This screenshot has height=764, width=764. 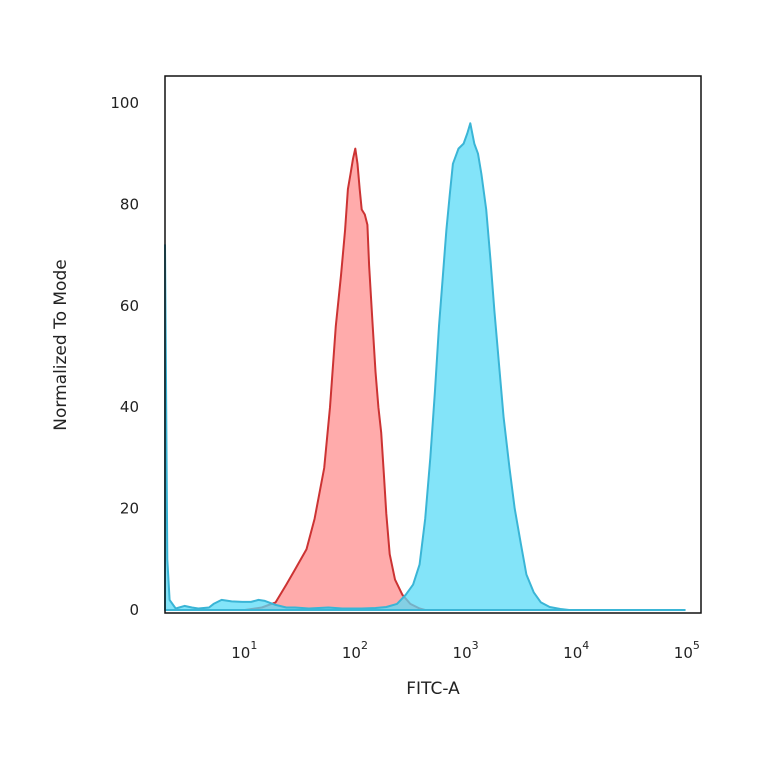 What do you see at coordinates (124, 103) in the screenshot?
I see `y-tick-label: 100` at bounding box center [124, 103].